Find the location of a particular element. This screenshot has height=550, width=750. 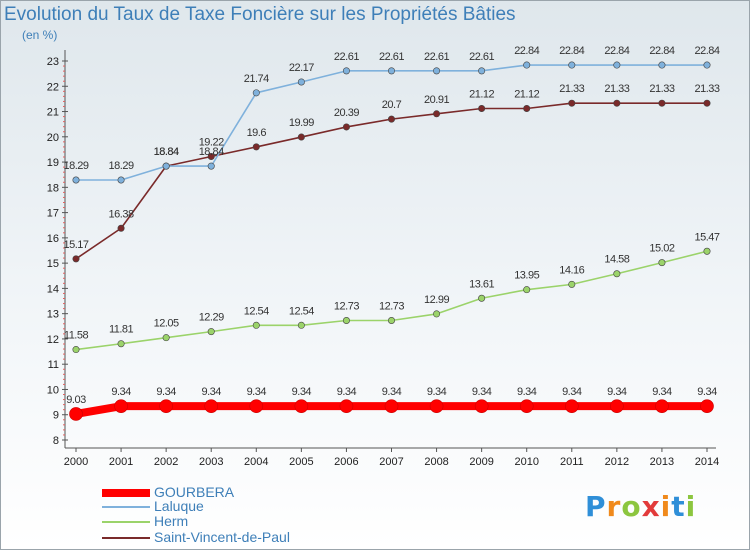

x-tick-label: 2000 is located at coordinates (76, 462).